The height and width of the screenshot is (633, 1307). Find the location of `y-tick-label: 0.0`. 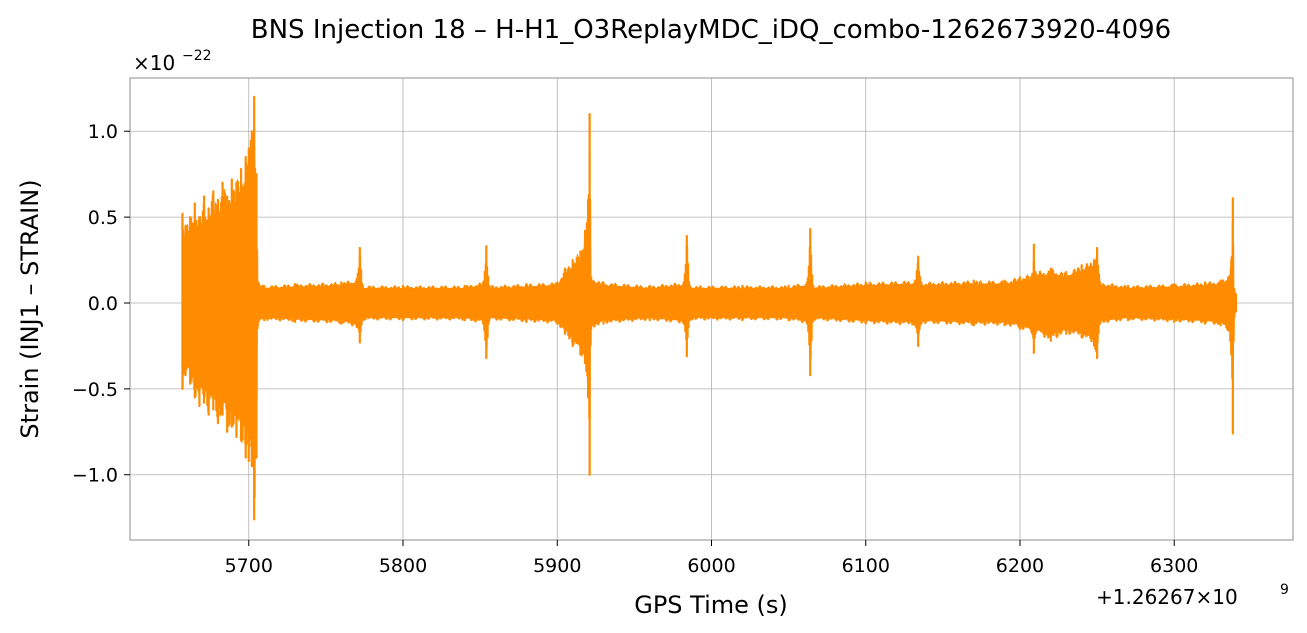

y-tick-label: 0.0 is located at coordinates (103, 304).